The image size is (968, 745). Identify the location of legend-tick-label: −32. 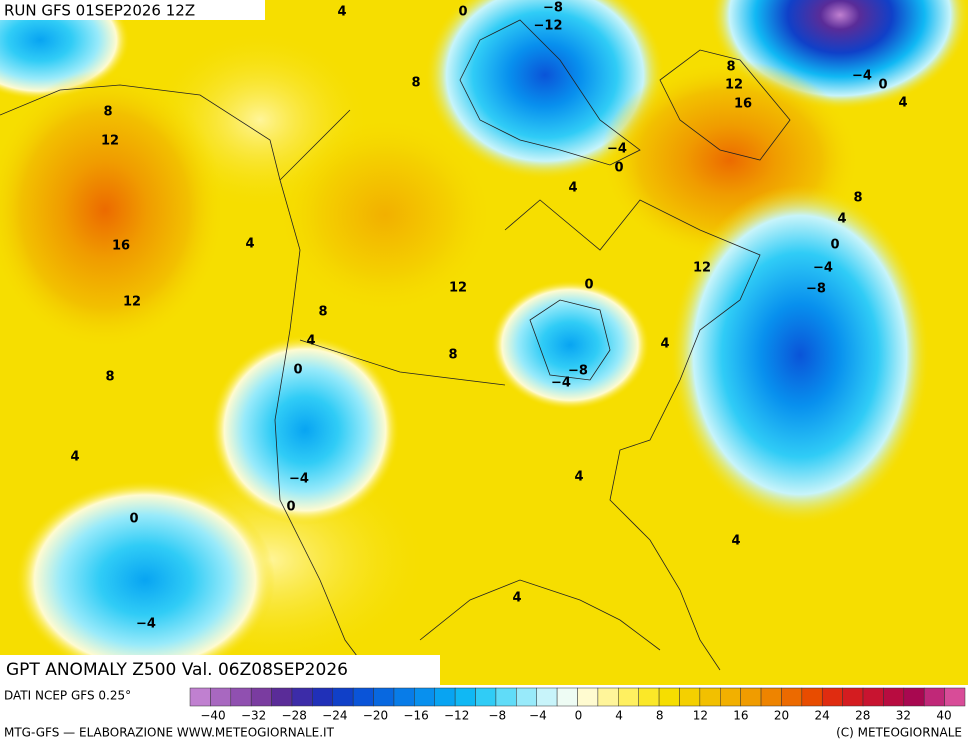
(253, 716).